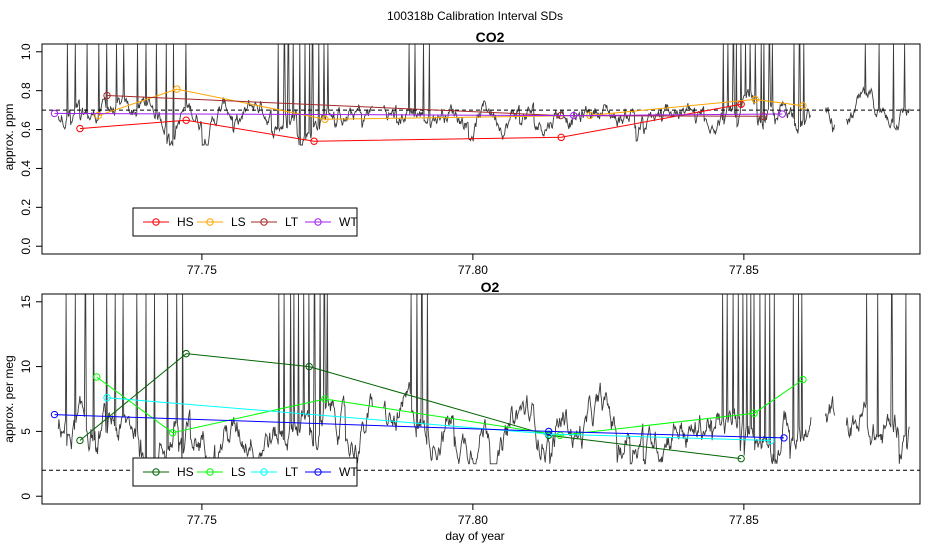 The width and height of the screenshot is (950, 550). Describe the element at coordinates (26, 246) in the screenshot. I see `co2-y-tick-label: 0.0` at that location.